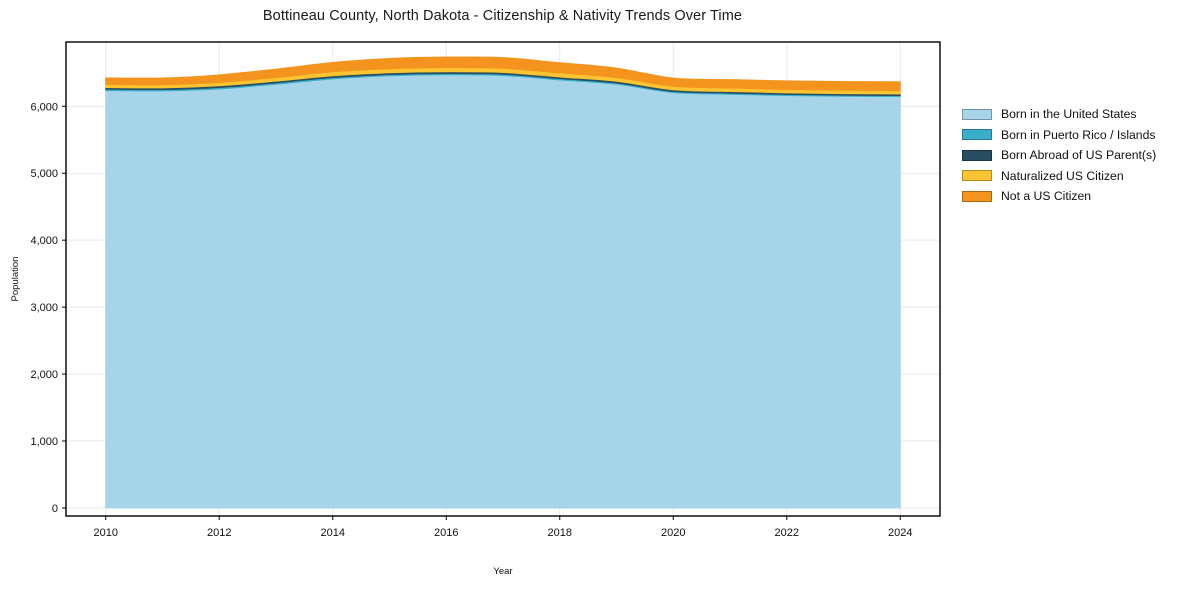 This screenshot has width=1189, height=590. I want to click on legend-item-label: Naturalized US Citizen, so click(1062, 175).